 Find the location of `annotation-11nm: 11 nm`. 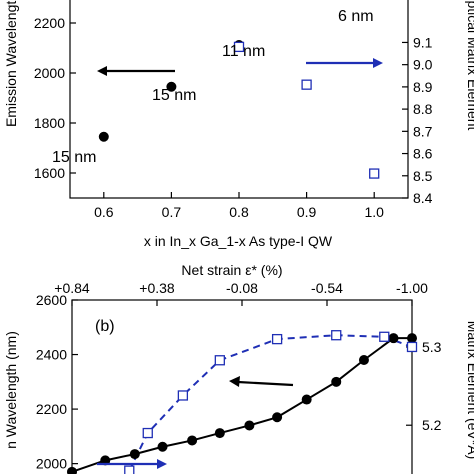

annotation-11nm: 11 nm is located at coordinates (243, 51).